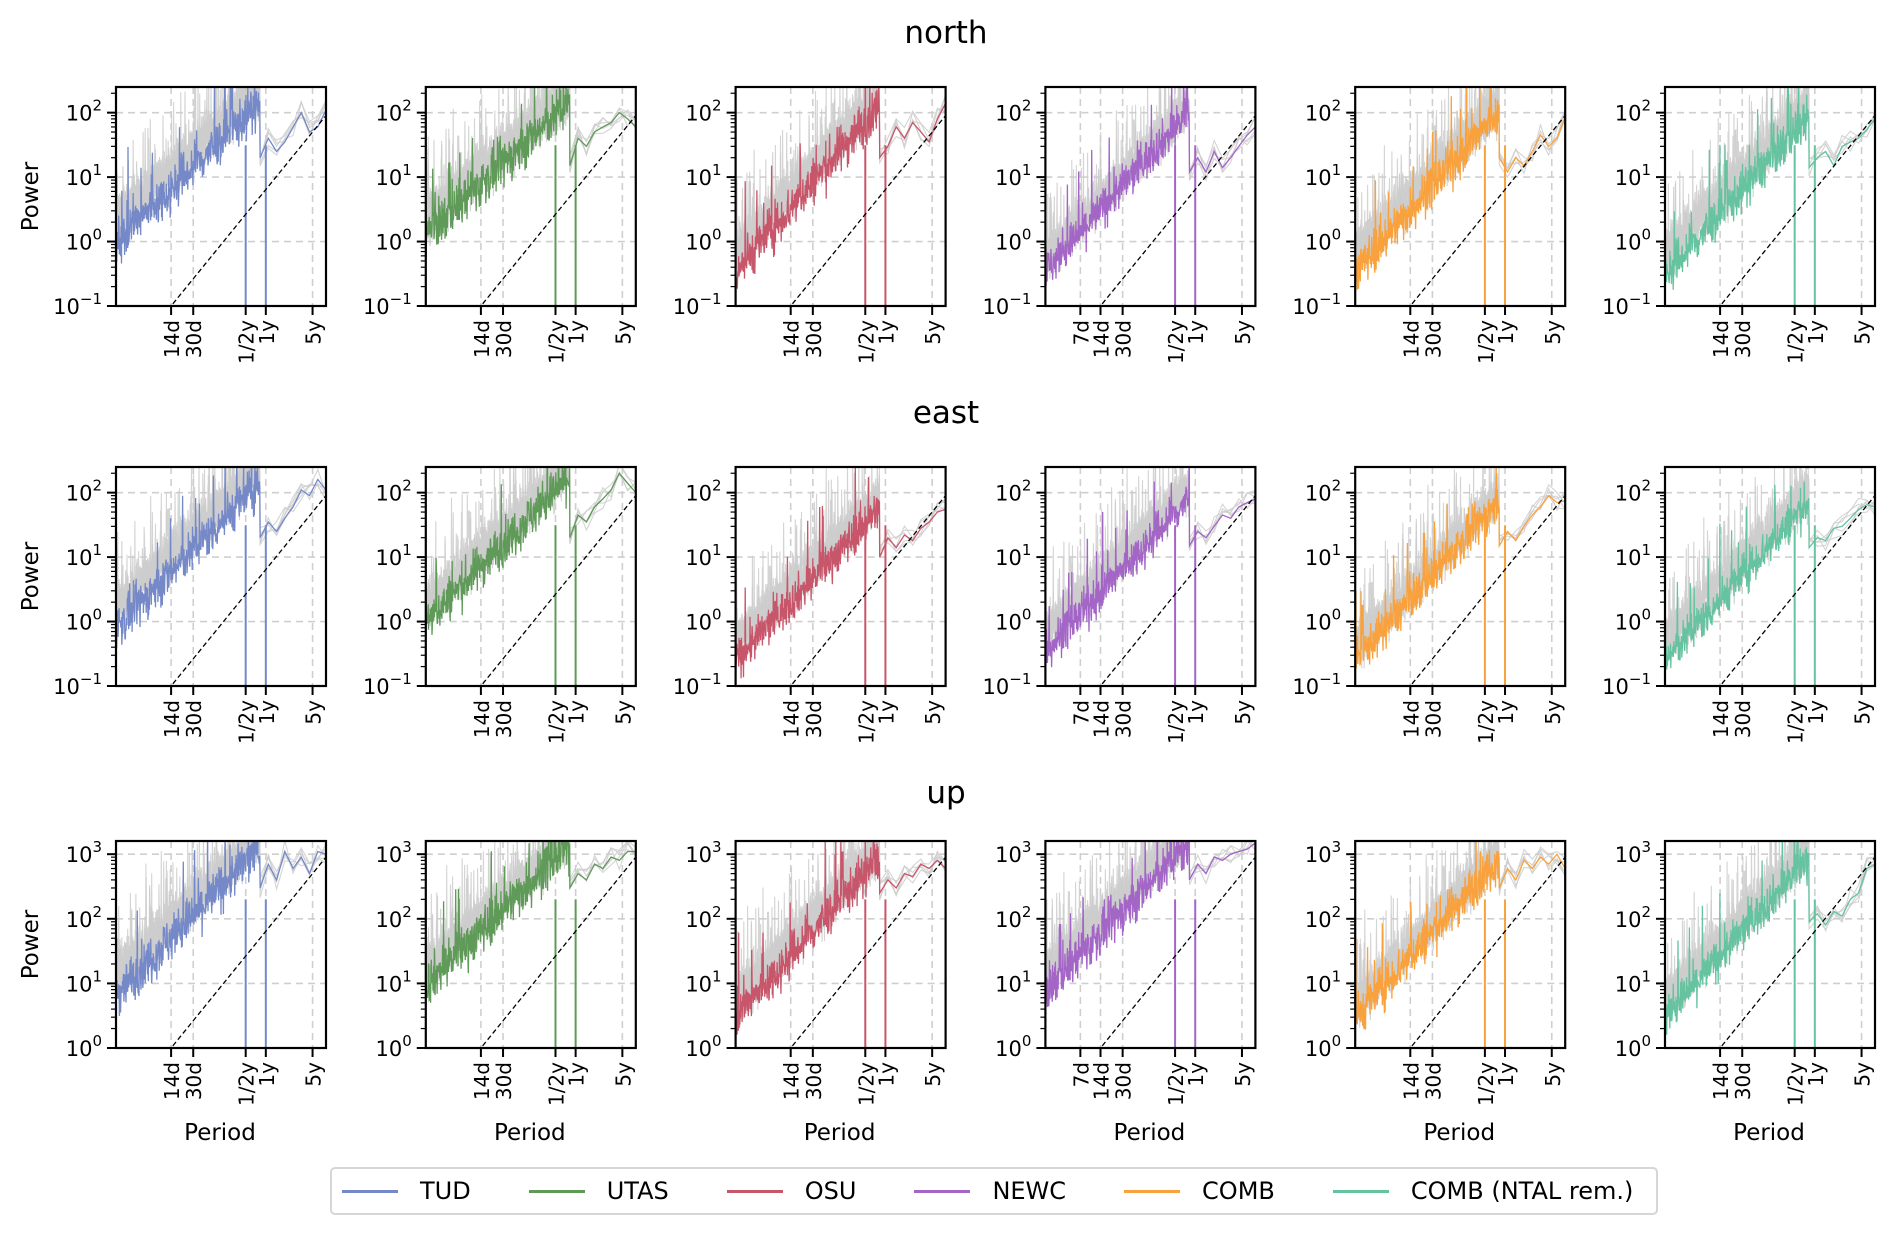  Describe the element at coordinates (945, 33) in the screenshot. I see `row-title-north: north` at that location.